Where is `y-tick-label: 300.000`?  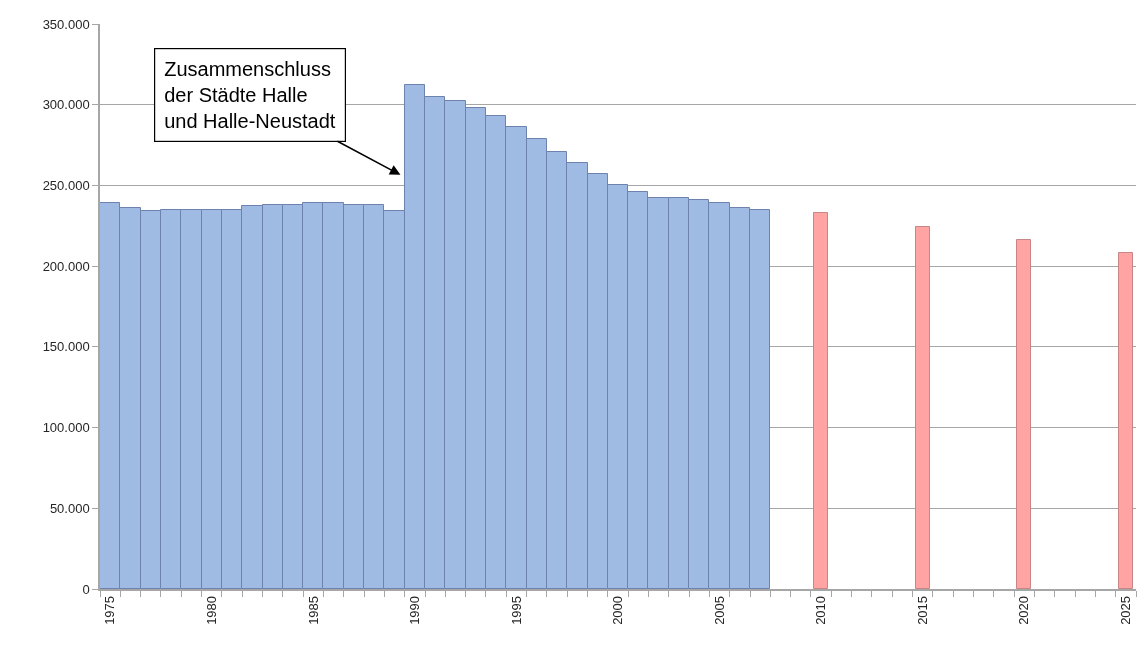
y-tick-label: 300.000 is located at coordinates (66, 105).